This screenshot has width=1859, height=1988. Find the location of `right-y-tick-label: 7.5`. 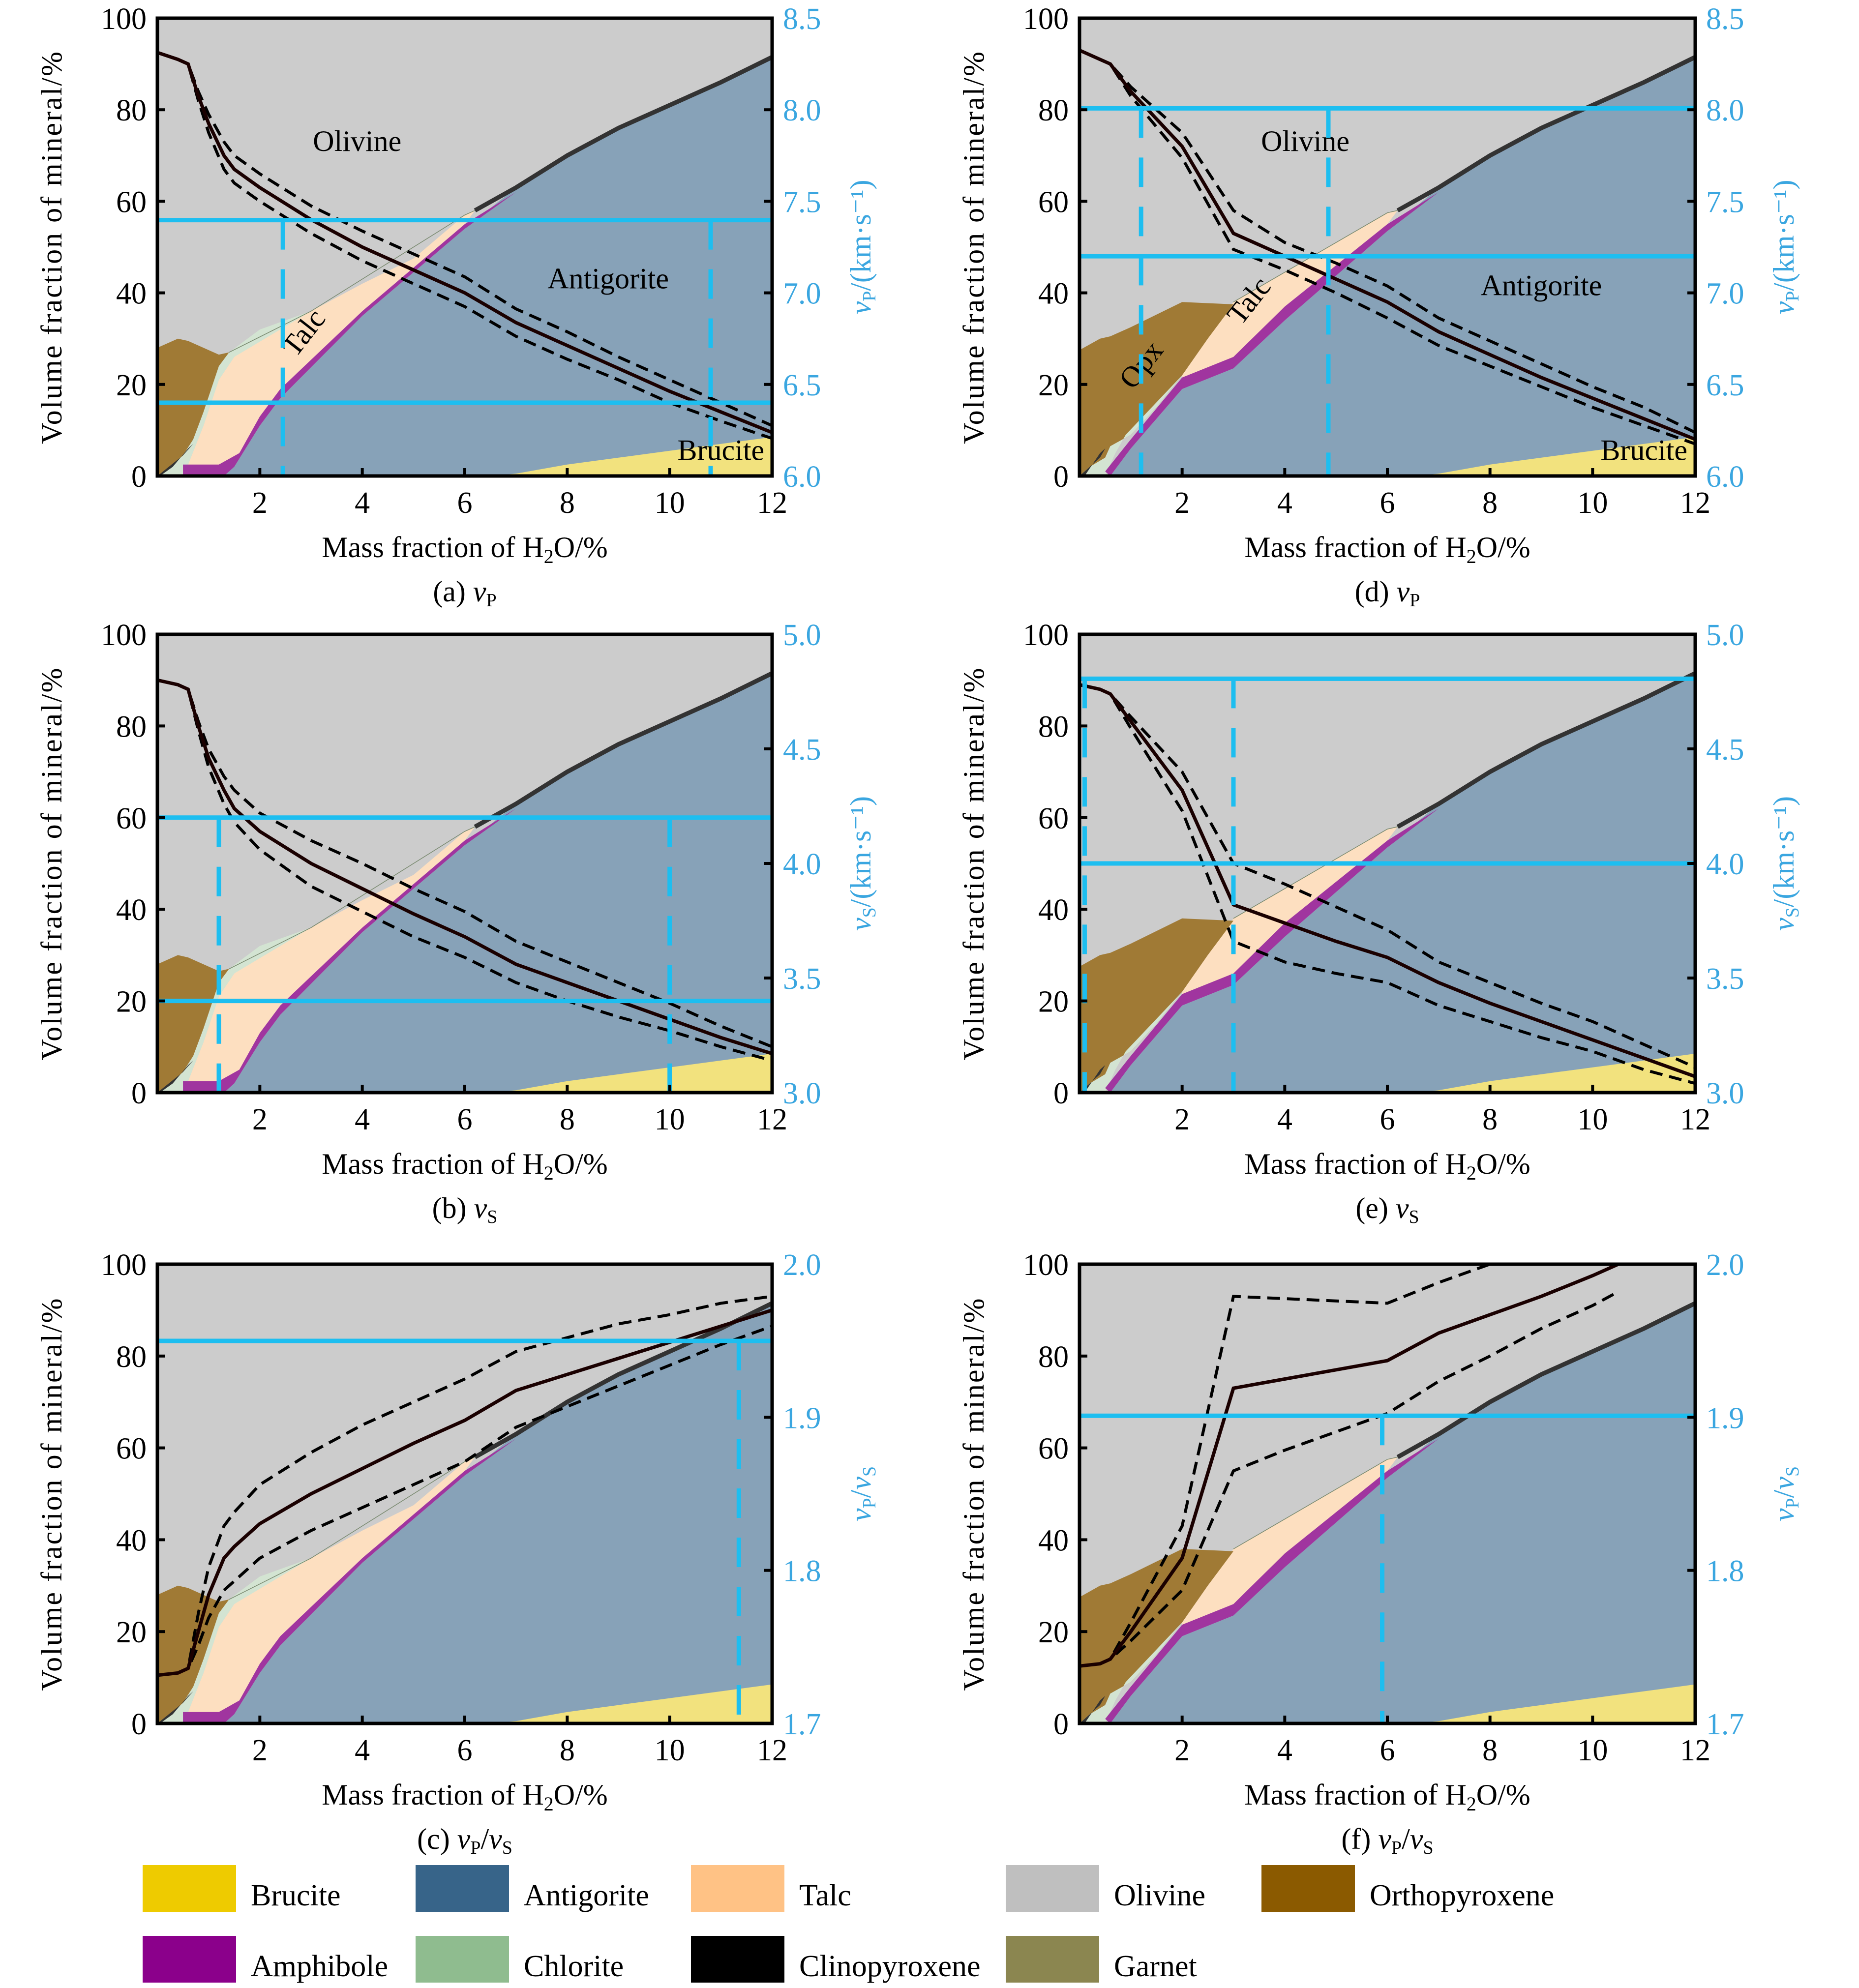

right-y-tick-label: 7.5 is located at coordinates (802, 202).